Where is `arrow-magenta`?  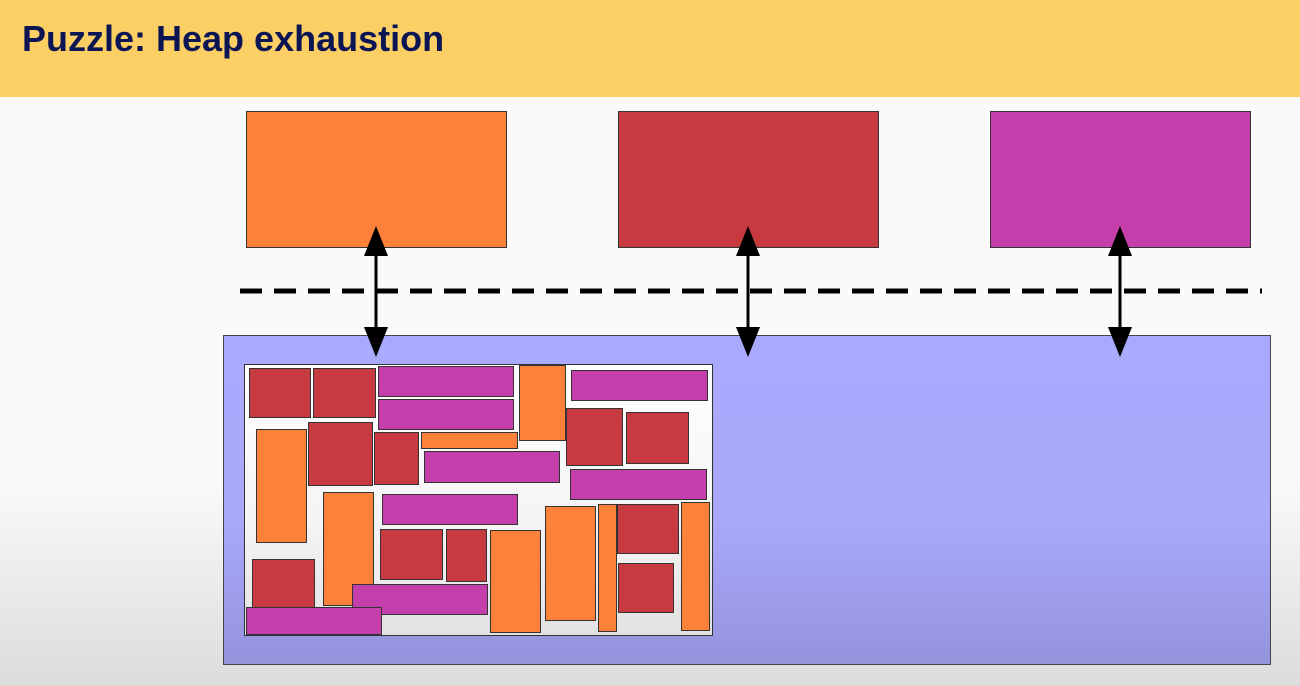 arrow-magenta is located at coordinates (1120, 291).